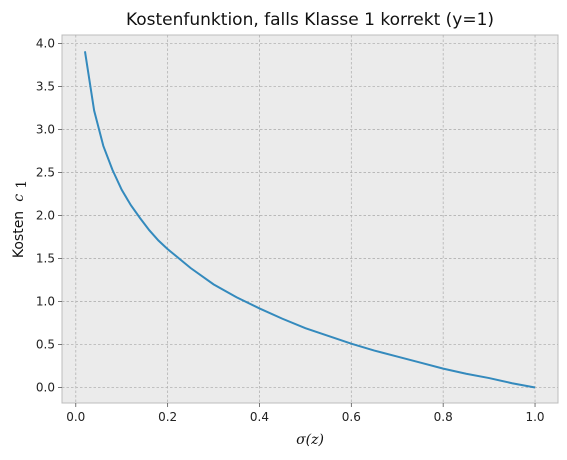  What do you see at coordinates (310, 440) in the screenshot?
I see `x-axis-label: σ(z)` at bounding box center [310, 440].